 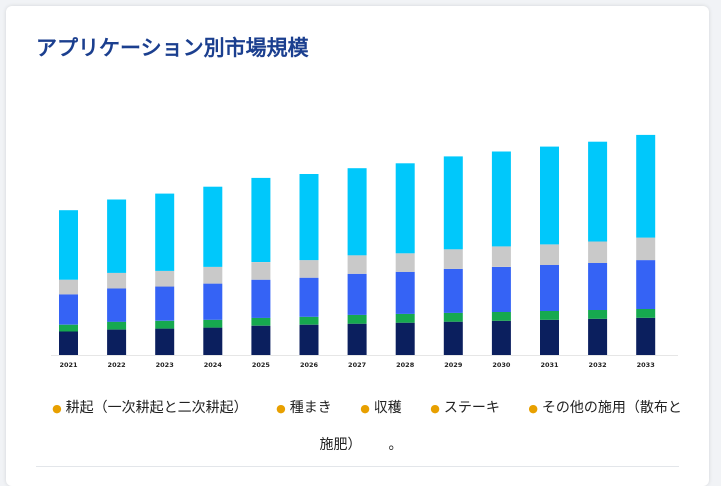 What do you see at coordinates (165, 365) in the screenshot?
I see `x-tick-label: 2023` at bounding box center [165, 365].